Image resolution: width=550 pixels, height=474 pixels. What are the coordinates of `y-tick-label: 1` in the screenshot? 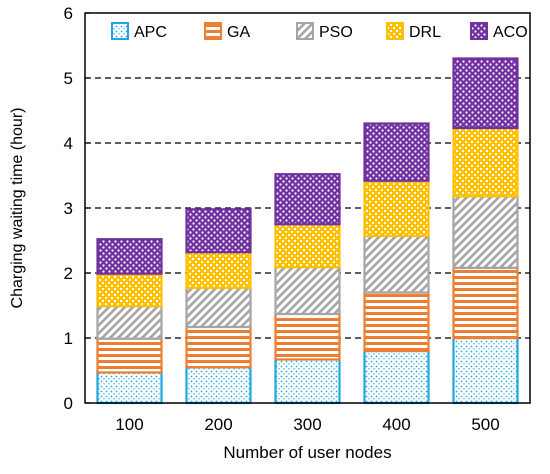 It's located at (68, 338).